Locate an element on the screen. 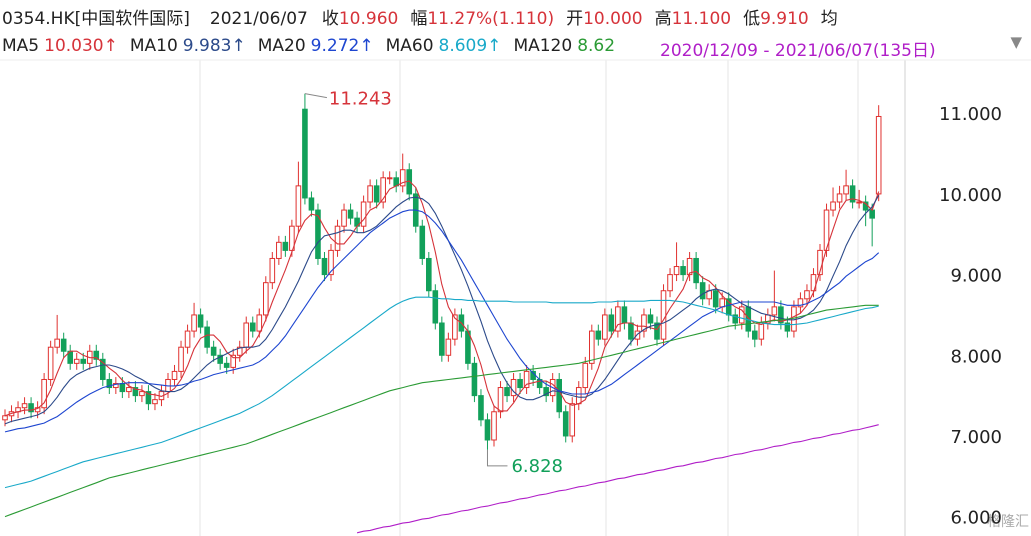  annotation-arrow is located at coordinates (497, 458).